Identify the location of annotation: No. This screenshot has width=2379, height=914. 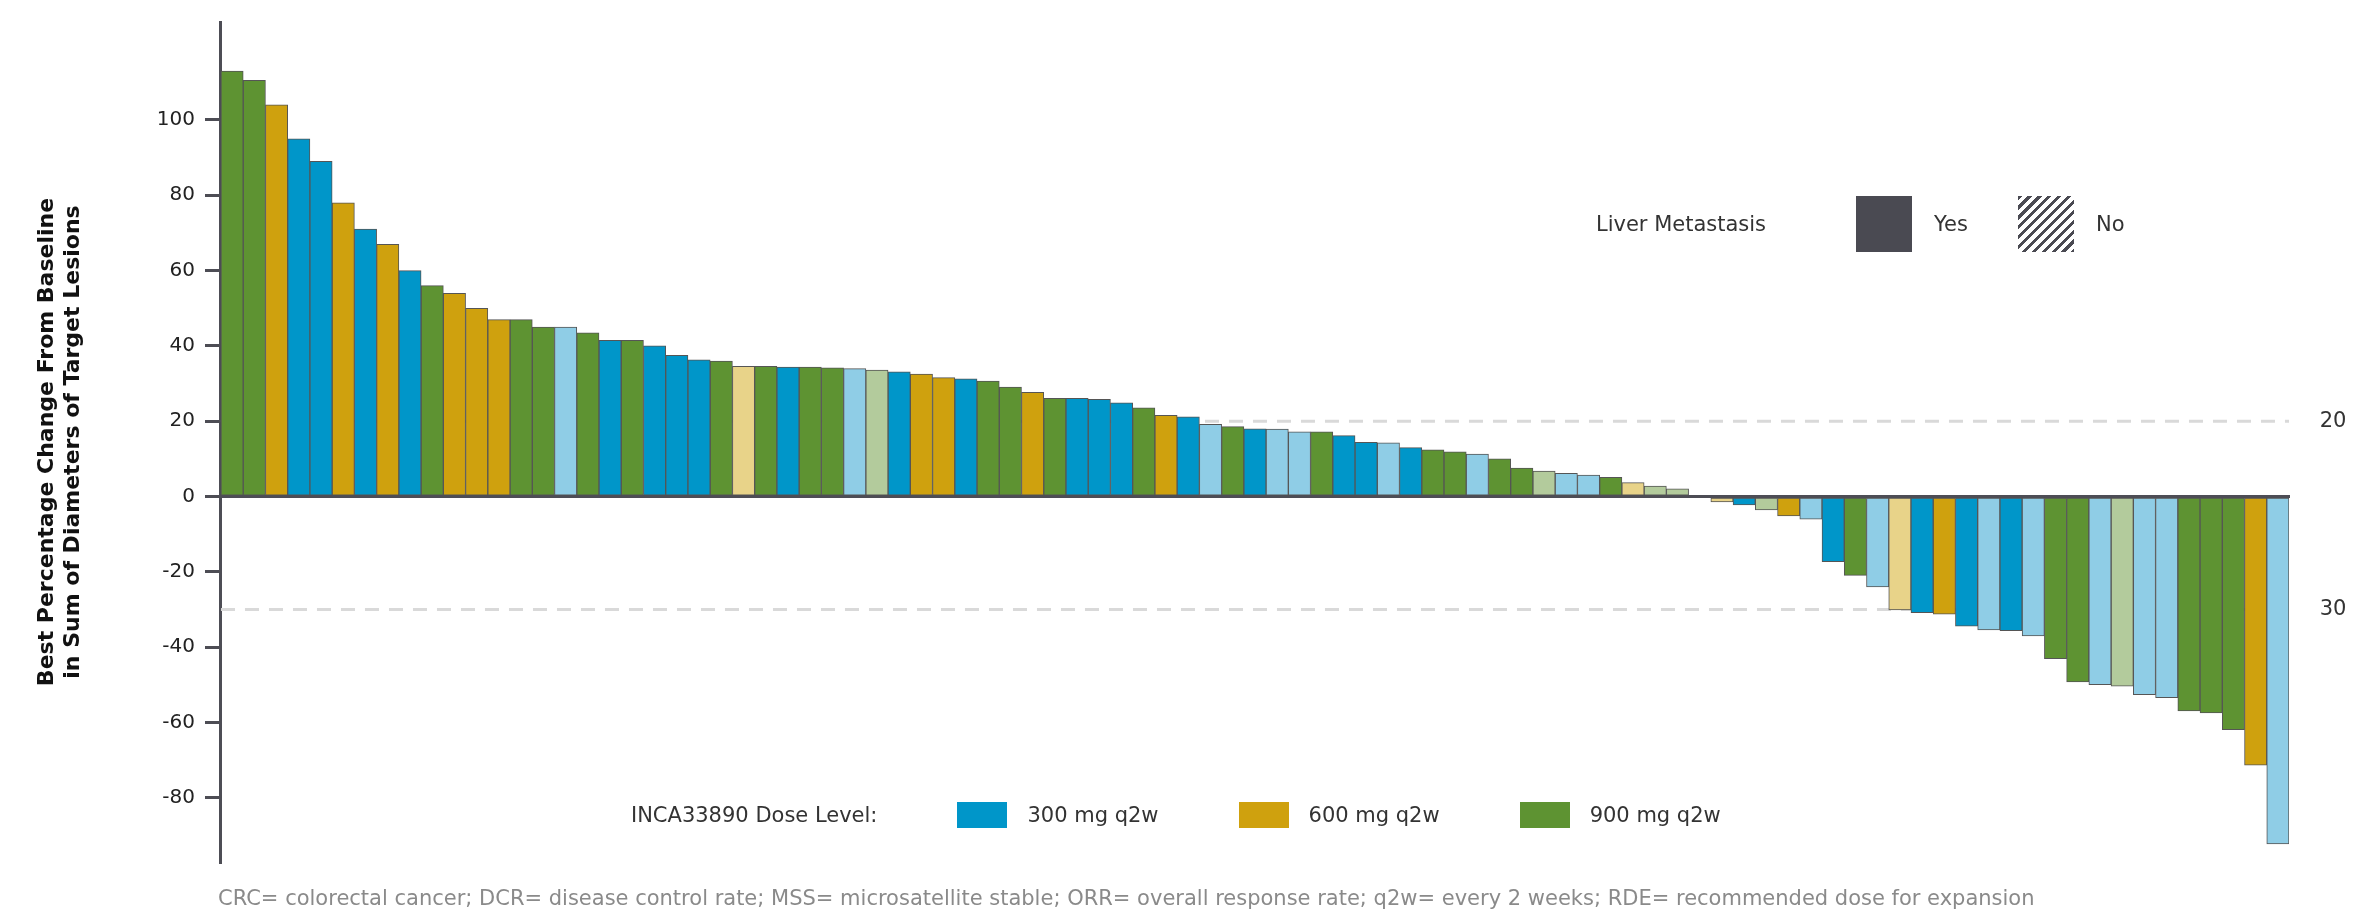
(2110, 224).